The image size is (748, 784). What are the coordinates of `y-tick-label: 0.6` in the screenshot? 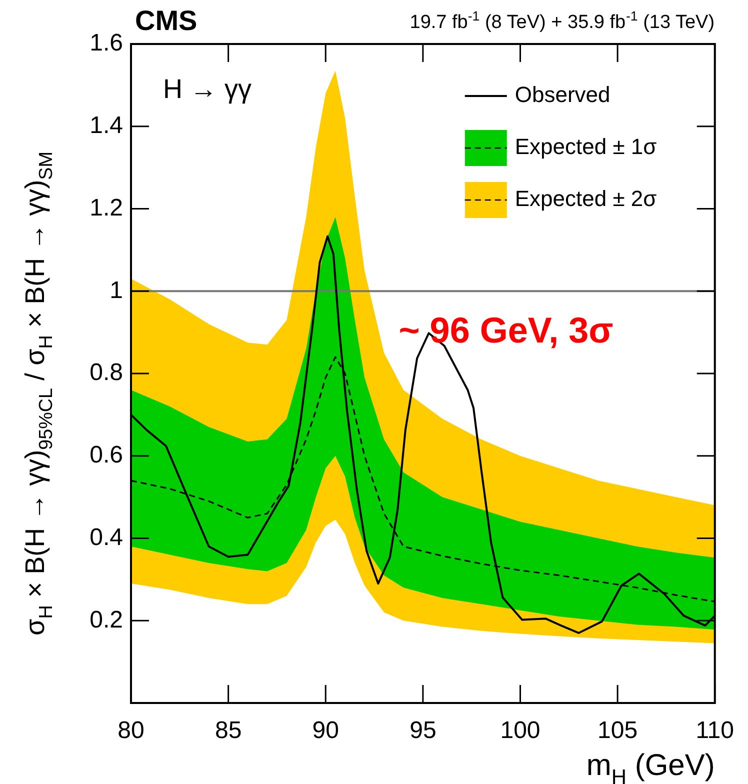 It's located at (106, 455).